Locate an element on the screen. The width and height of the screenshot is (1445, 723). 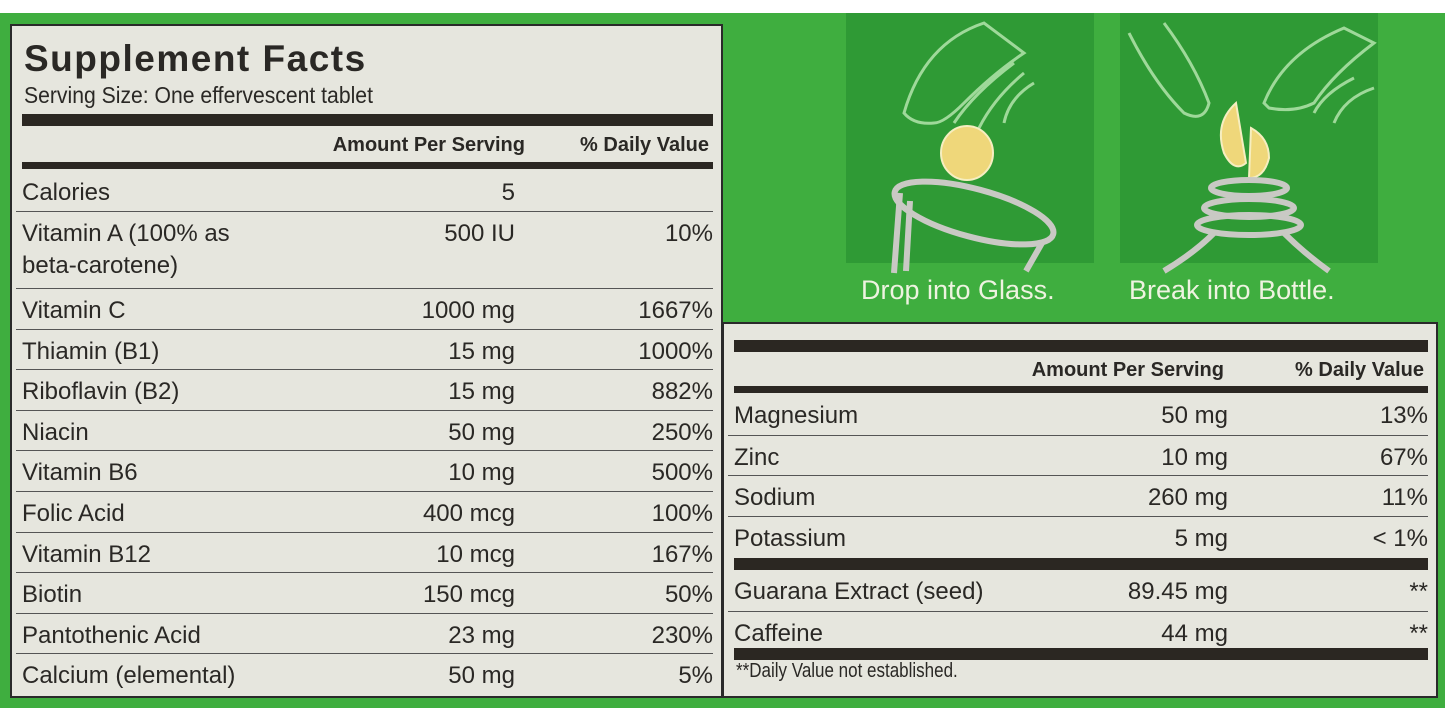
amount: 1000 mg is located at coordinates (468, 310).